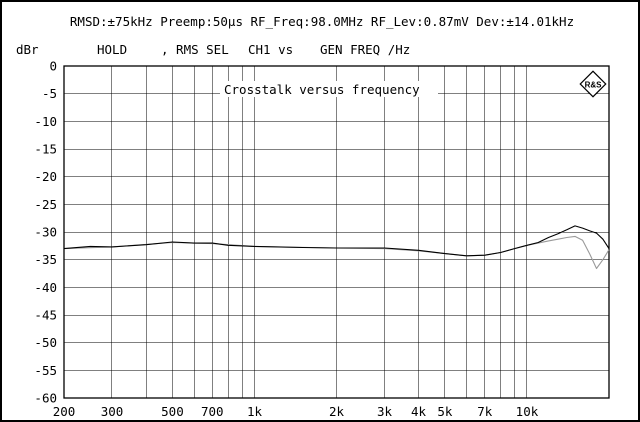 Image resolution: width=640 pixels, height=422 pixels. Describe the element at coordinates (49, 93) in the screenshot. I see `y-tick-label: -5` at that location.